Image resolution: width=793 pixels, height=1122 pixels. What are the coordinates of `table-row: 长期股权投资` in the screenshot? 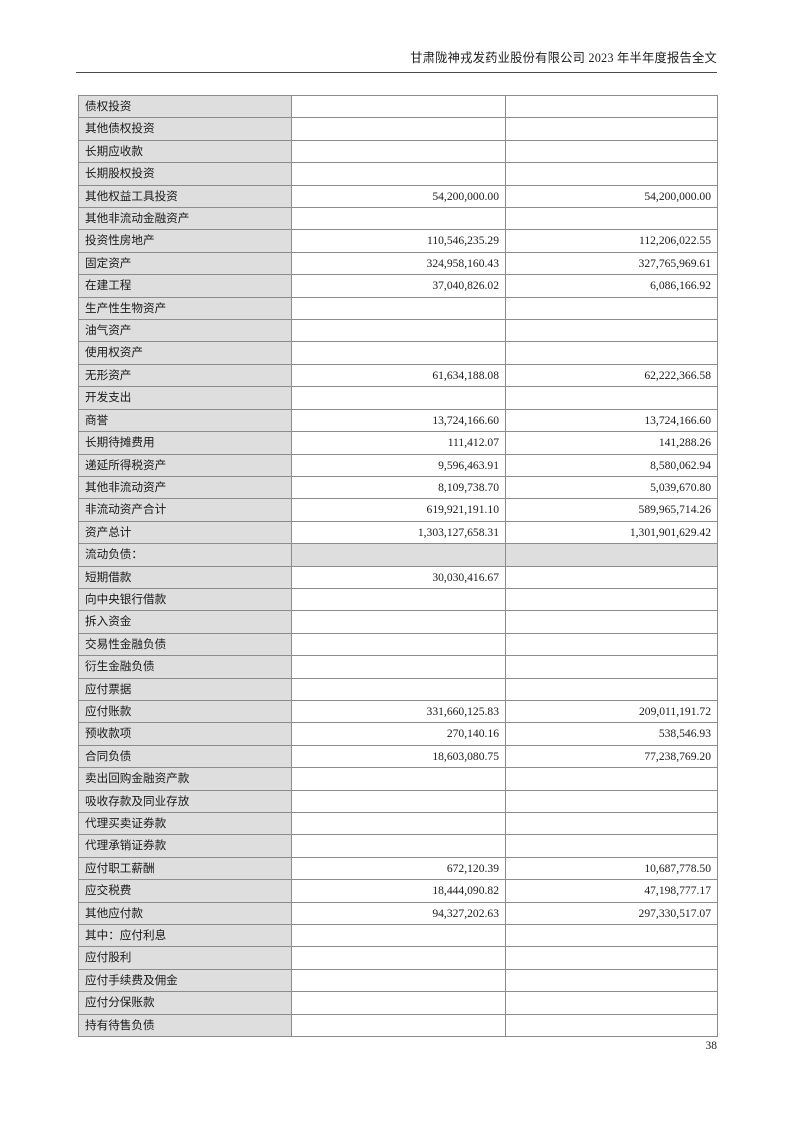 It's located at (398, 174).